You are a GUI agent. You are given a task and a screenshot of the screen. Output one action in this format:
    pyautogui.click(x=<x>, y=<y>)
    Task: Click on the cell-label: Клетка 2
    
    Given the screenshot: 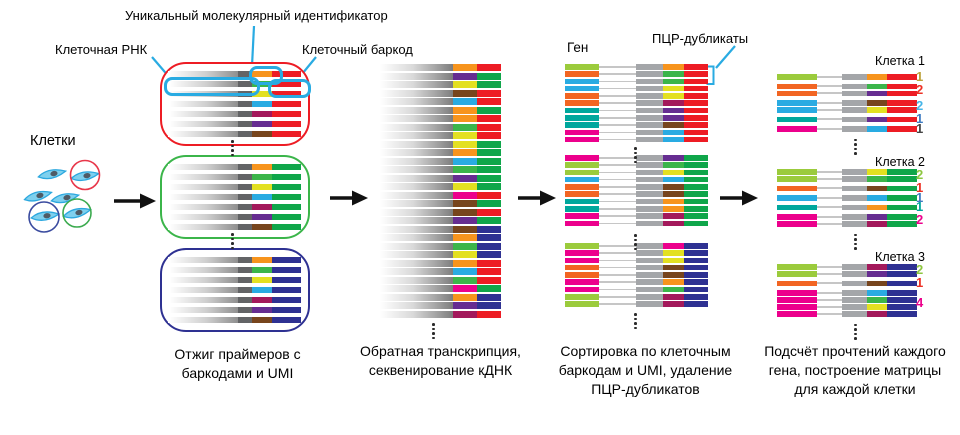 What is the action you would take?
    pyautogui.click(x=900, y=162)
    